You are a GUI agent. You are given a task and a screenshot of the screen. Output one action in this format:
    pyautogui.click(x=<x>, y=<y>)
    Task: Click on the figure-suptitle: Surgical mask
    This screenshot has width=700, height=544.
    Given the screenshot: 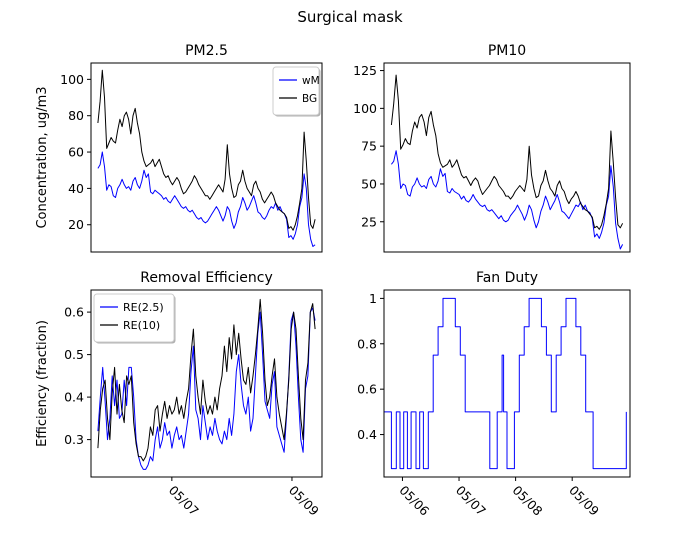 What is the action you would take?
    pyautogui.click(x=350, y=17)
    